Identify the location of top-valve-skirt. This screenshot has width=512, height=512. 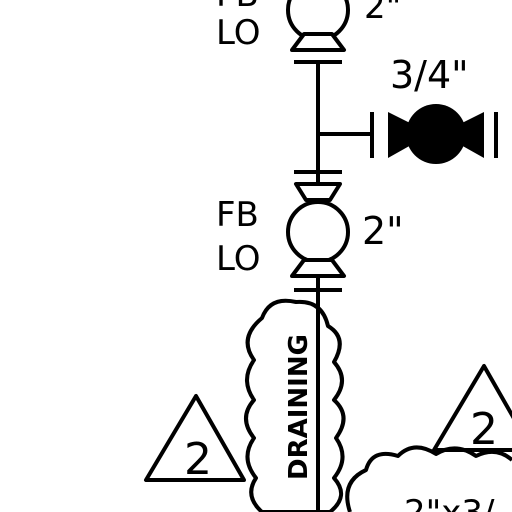
(318, 42).